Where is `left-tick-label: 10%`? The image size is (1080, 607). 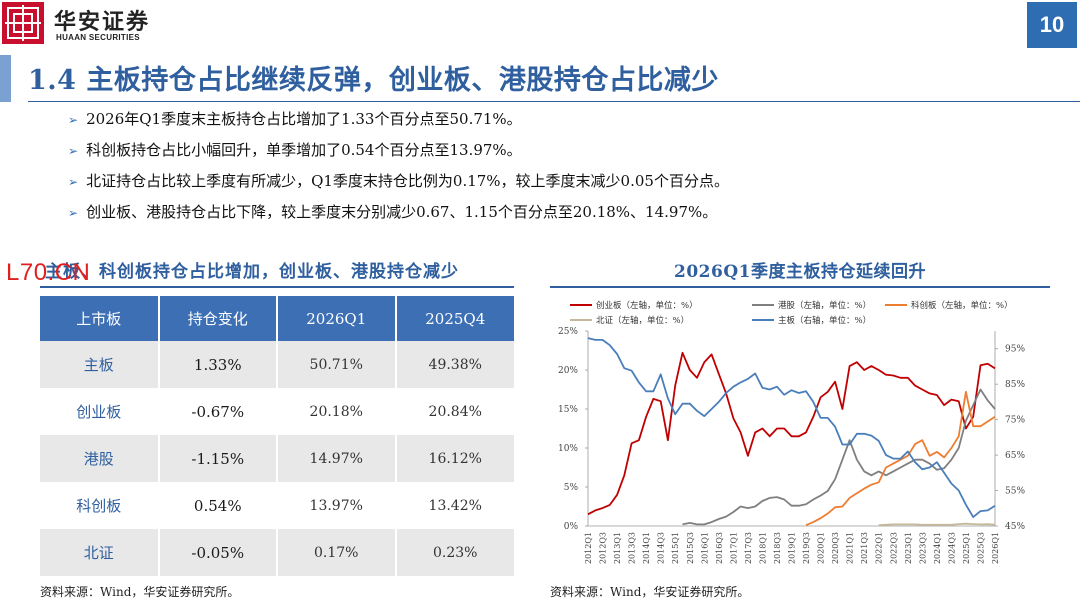 left-tick-label: 10% is located at coordinates (568, 449).